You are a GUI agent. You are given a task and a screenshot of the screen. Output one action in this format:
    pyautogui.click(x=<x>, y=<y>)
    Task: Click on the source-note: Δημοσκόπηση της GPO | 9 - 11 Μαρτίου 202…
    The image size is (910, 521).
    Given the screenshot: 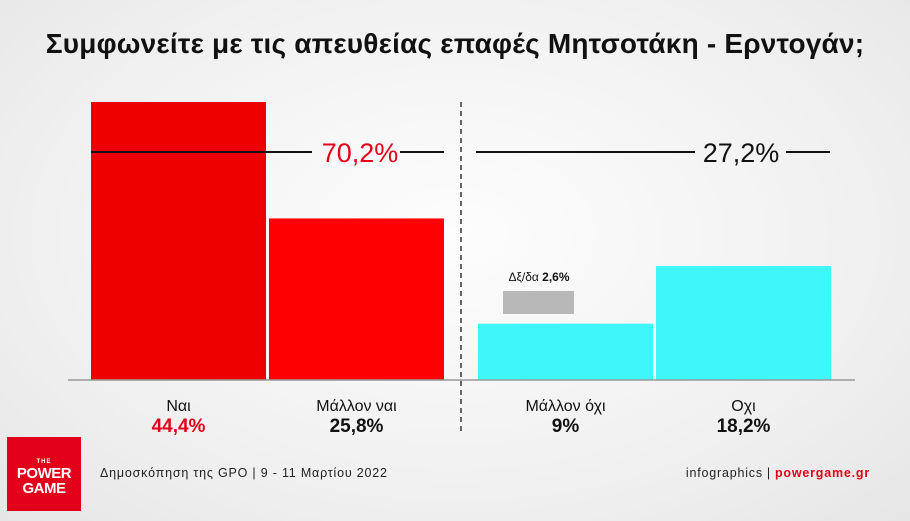 What is the action you would take?
    pyautogui.click(x=244, y=473)
    